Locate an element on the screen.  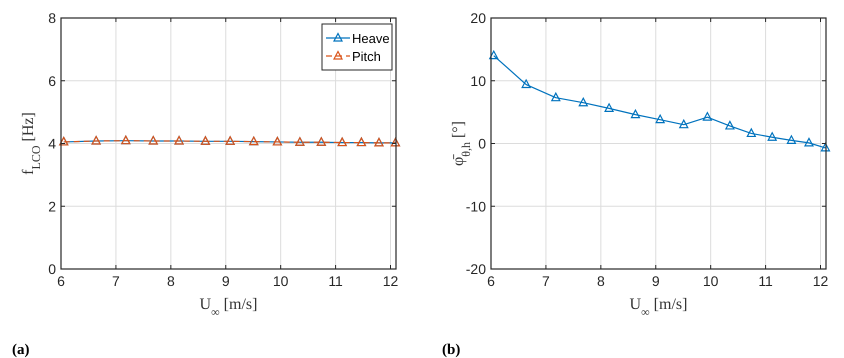
text: (a) is located at coordinates (21, 350).